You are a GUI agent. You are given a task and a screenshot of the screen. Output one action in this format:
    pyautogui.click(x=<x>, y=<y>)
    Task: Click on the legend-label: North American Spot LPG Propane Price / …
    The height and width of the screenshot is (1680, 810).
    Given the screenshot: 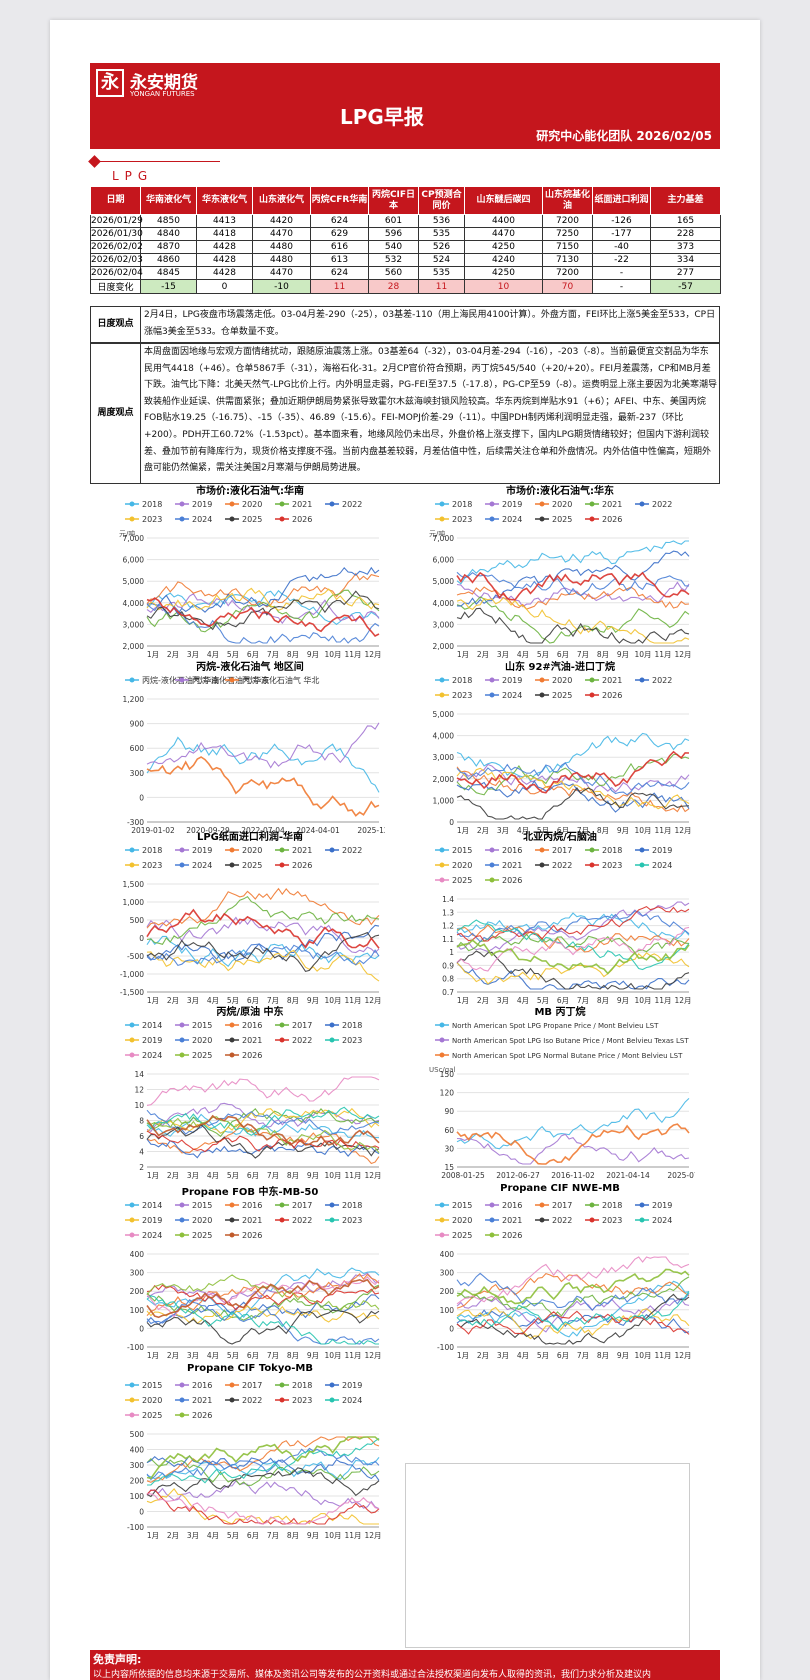 What is the action you would take?
    pyautogui.click(x=555, y=1026)
    